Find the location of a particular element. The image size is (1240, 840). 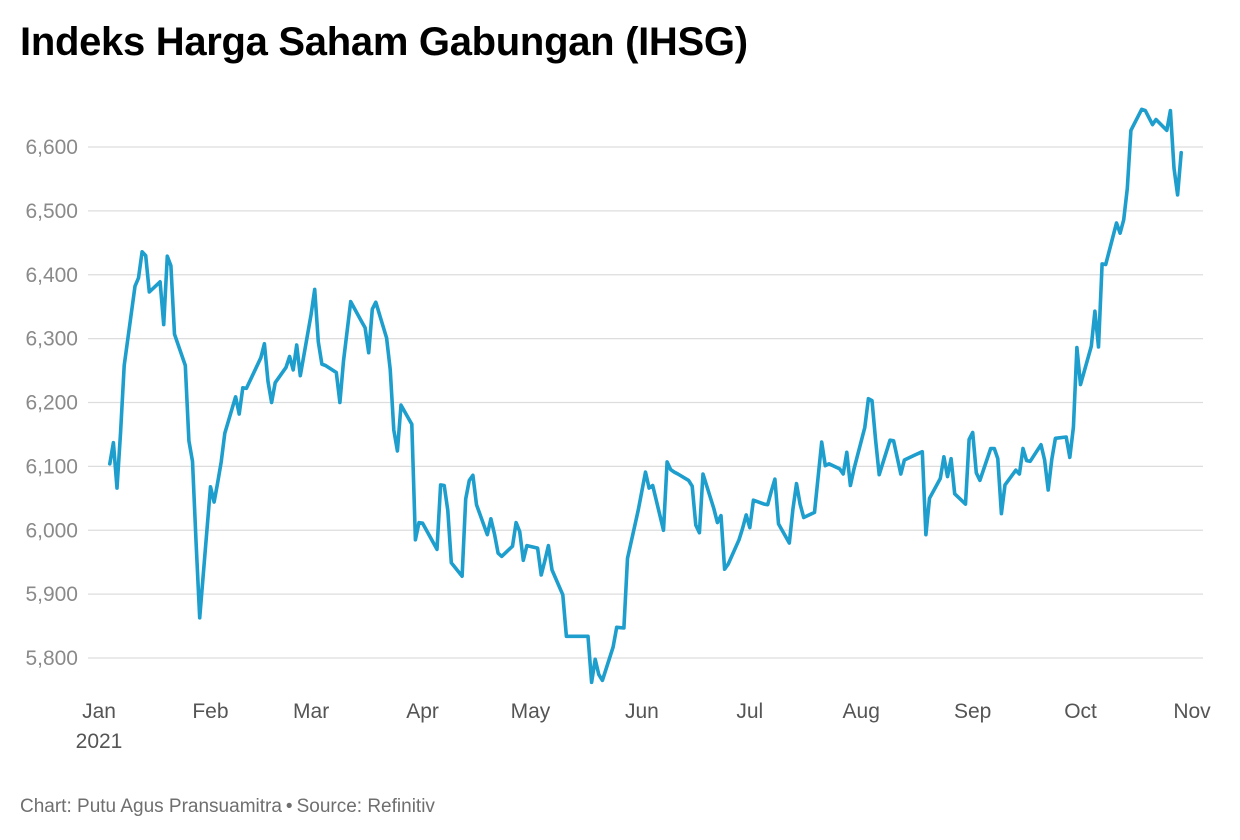

x-tick-label: Aug is located at coordinates (861, 711).